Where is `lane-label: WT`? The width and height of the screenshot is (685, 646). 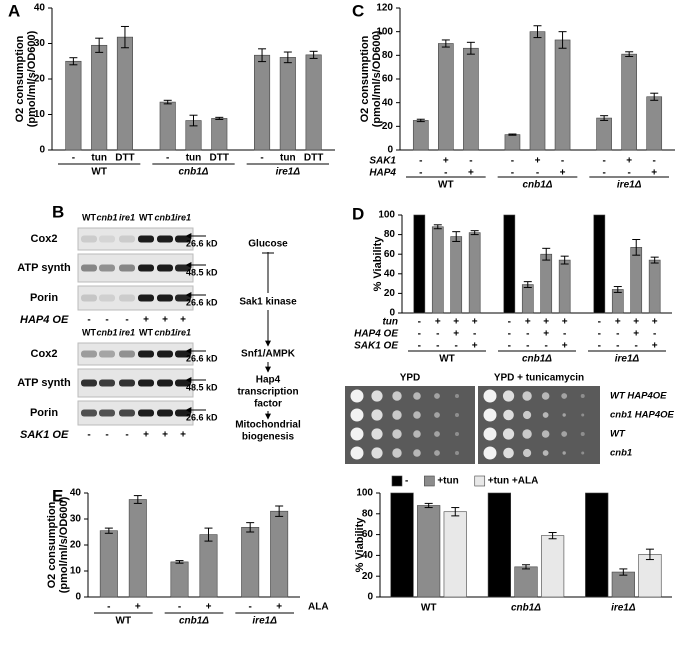
lane-label: WT is located at coordinates (89, 332).